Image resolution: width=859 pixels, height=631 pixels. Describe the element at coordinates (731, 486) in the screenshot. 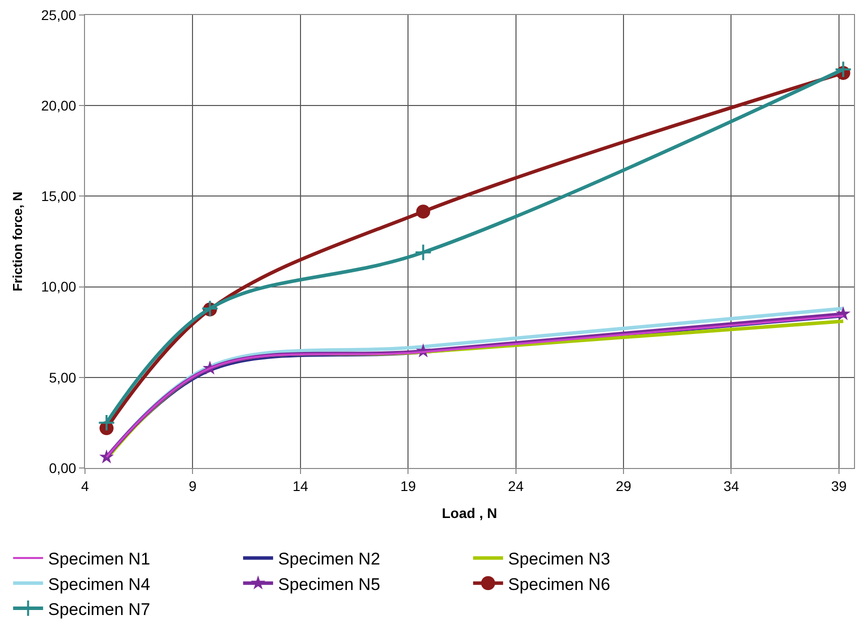

I see `x-tick-label: 34` at that location.